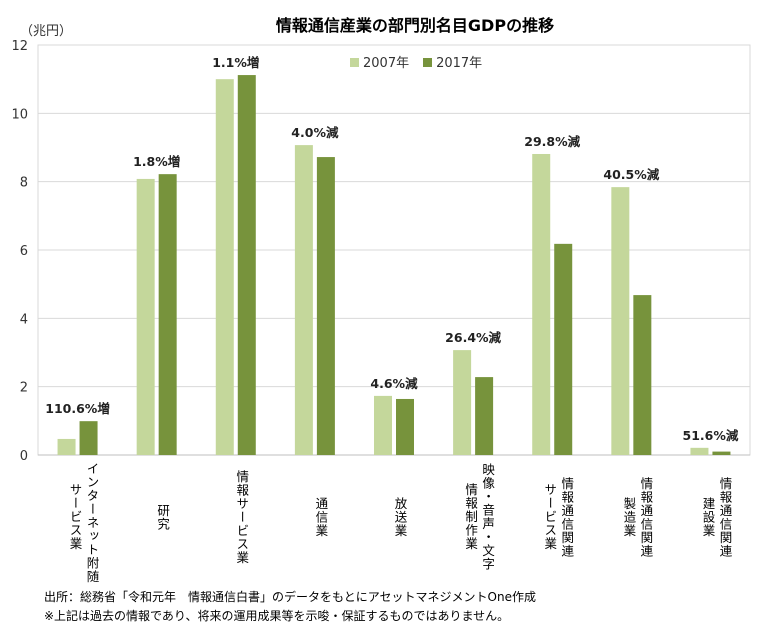 This screenshot has width=760, height=630. What do you see at coordinates (541, 304) in the screenshot?
I see `bar-2007年-6` at bounding box center [541, 304].